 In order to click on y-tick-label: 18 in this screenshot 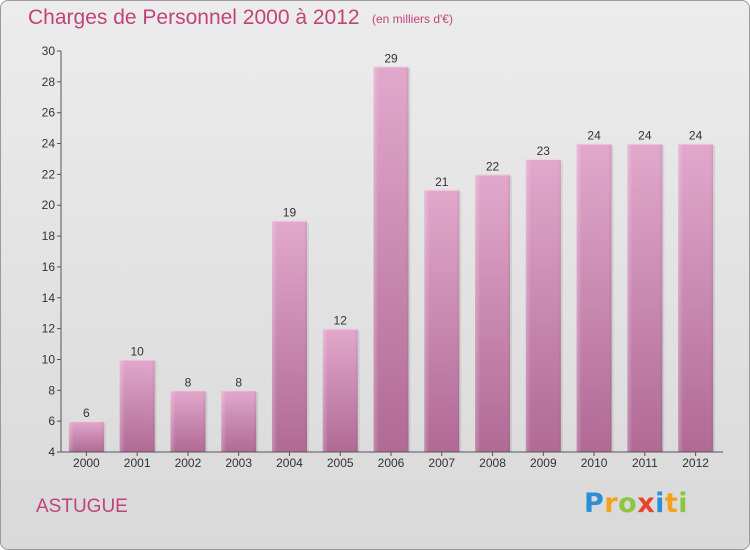, I will do `click(49, 236)`.